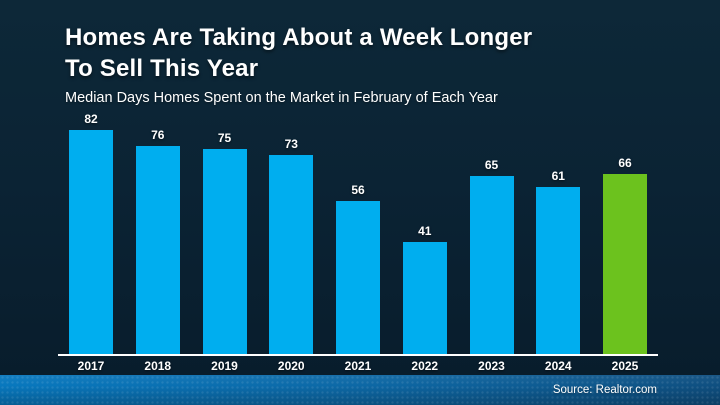 The image size is (720, 405). I want to click on x-tick-label: 2021, so click(358, 366).